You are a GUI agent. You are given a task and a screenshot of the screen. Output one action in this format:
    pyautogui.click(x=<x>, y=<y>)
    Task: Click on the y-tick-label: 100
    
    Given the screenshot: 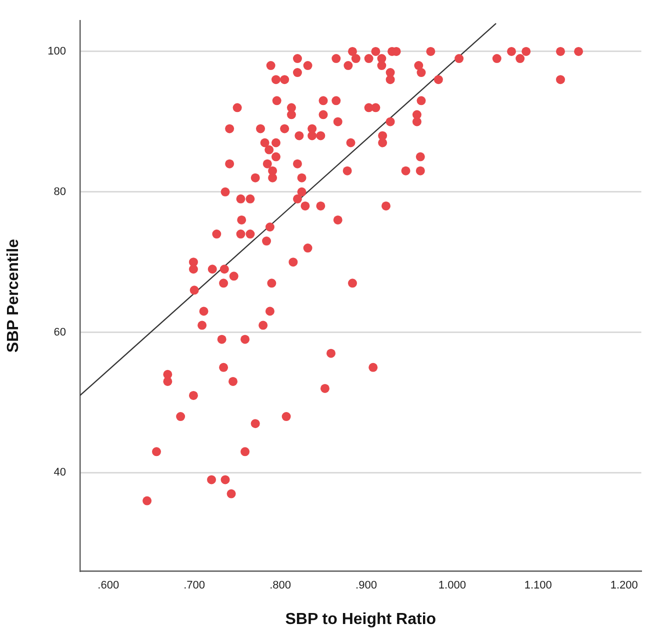 What is the action you would take?
    pyautogui.click(x=57, y=52)
    